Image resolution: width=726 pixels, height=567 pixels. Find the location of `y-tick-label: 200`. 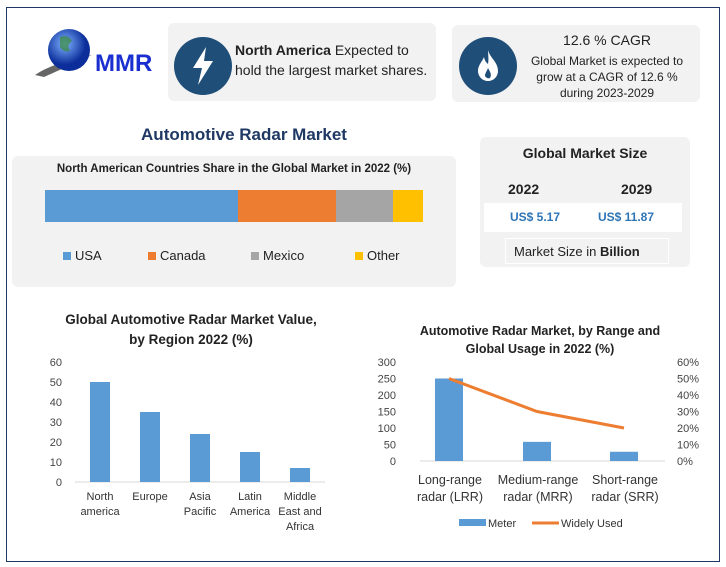

y-tick-label: 200 is located at coordinates (387, 396).